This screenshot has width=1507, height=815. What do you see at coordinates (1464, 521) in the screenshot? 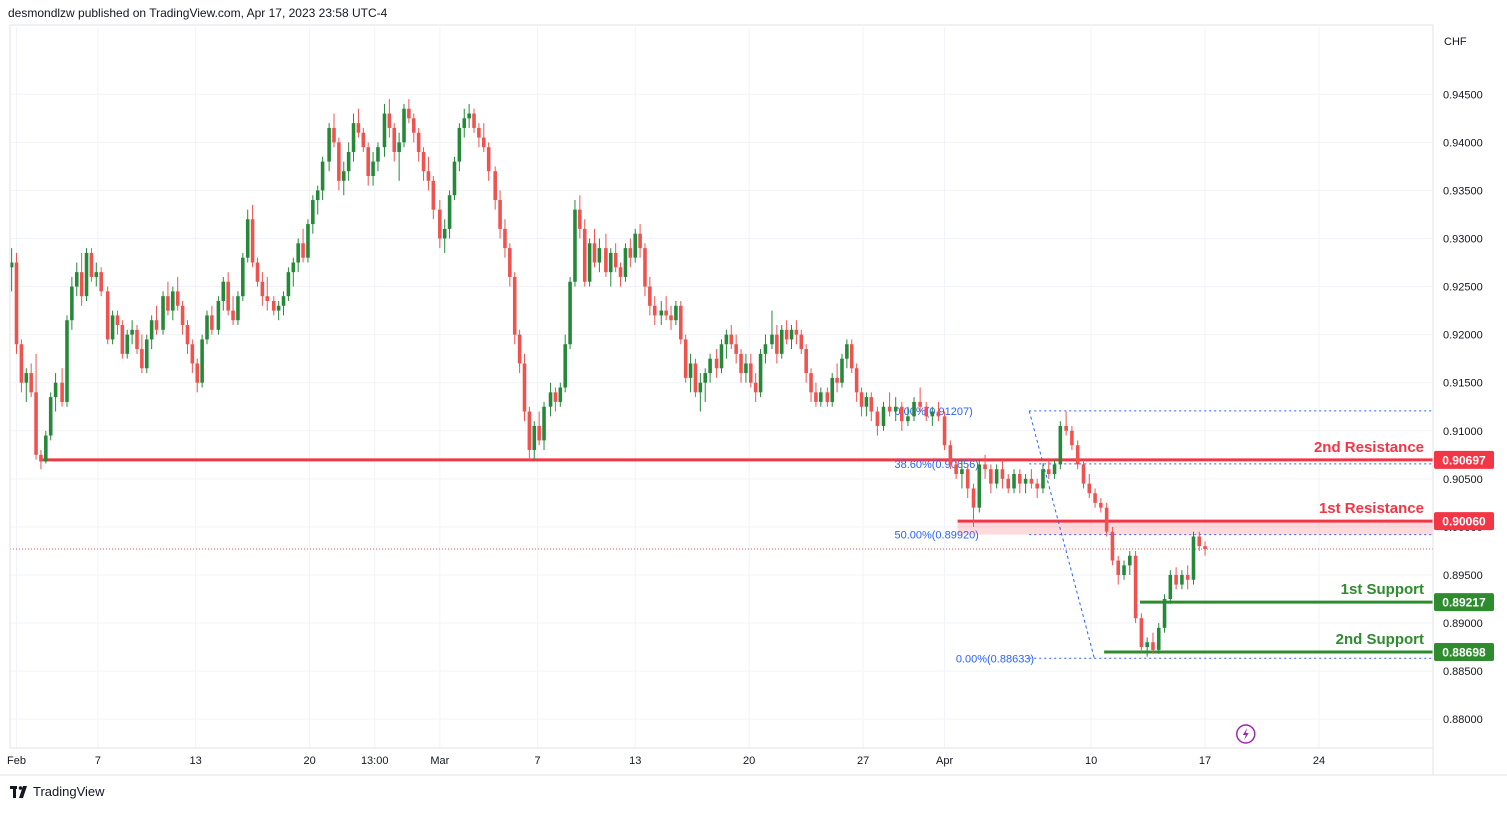
I see `first-resistance-price-tag` at bounding box center [1464, 521].